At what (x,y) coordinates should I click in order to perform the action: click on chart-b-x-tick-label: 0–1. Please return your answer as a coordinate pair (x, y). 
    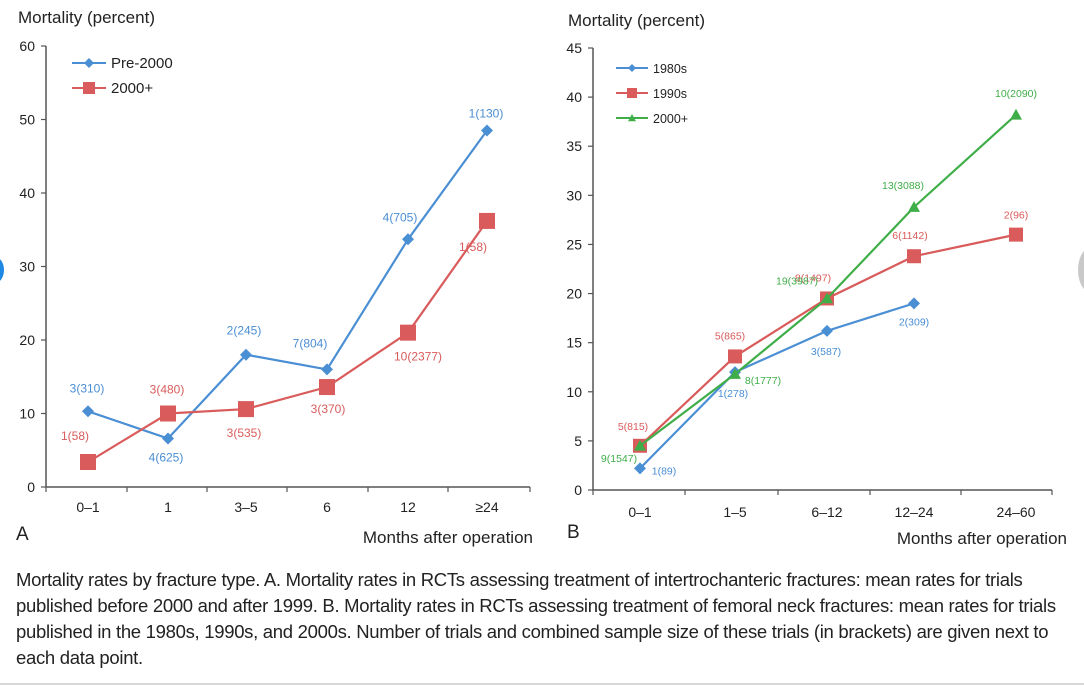
    Looking at the image, I should click on (640, 512).